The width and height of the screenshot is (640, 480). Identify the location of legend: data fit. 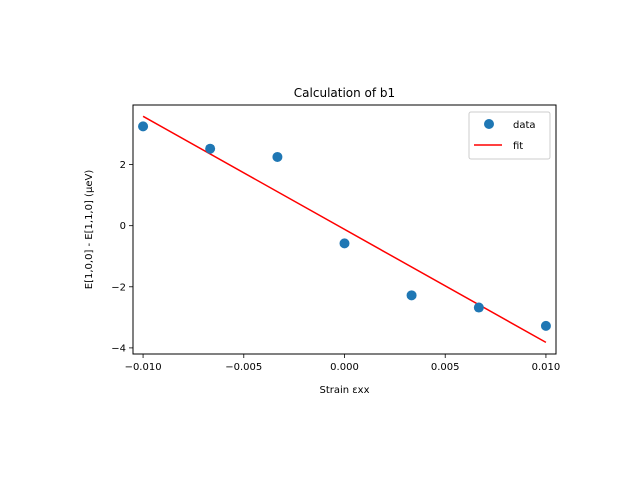
(509, 135).